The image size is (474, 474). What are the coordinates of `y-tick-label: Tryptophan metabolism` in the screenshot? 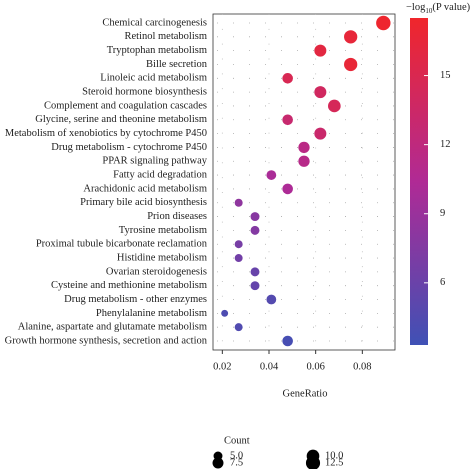 It's located at (157, 50).